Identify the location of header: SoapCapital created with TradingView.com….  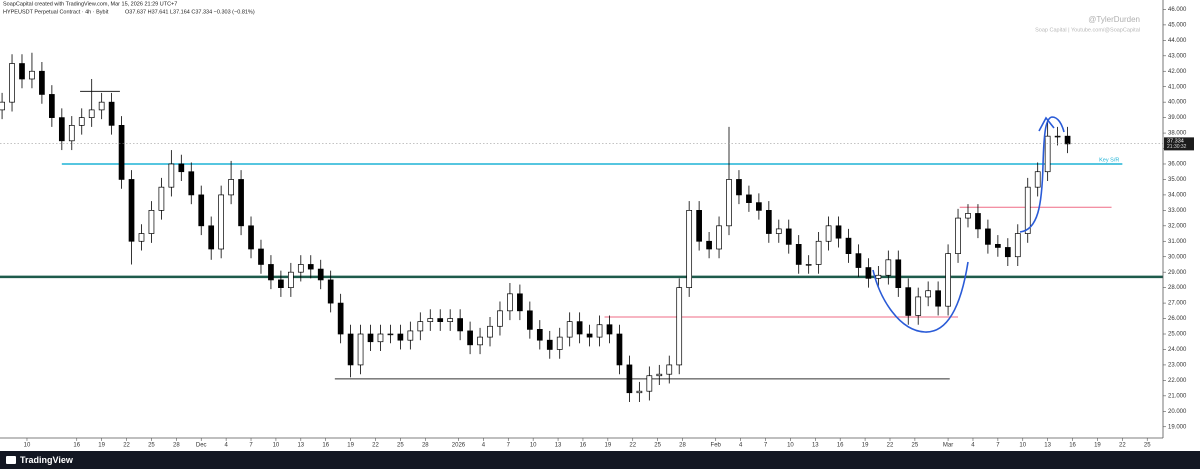
(90, 4).